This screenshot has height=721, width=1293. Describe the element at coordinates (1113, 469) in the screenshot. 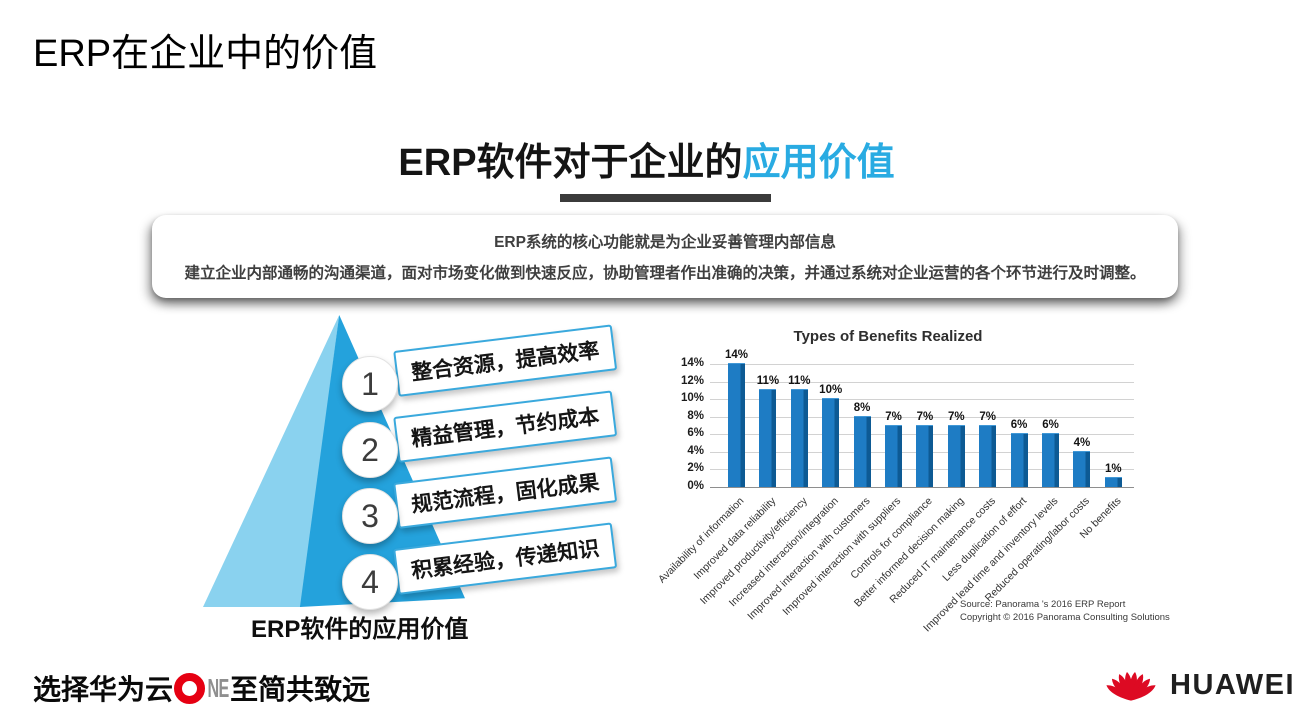

I see `bar-value-label: 1%` at that location.